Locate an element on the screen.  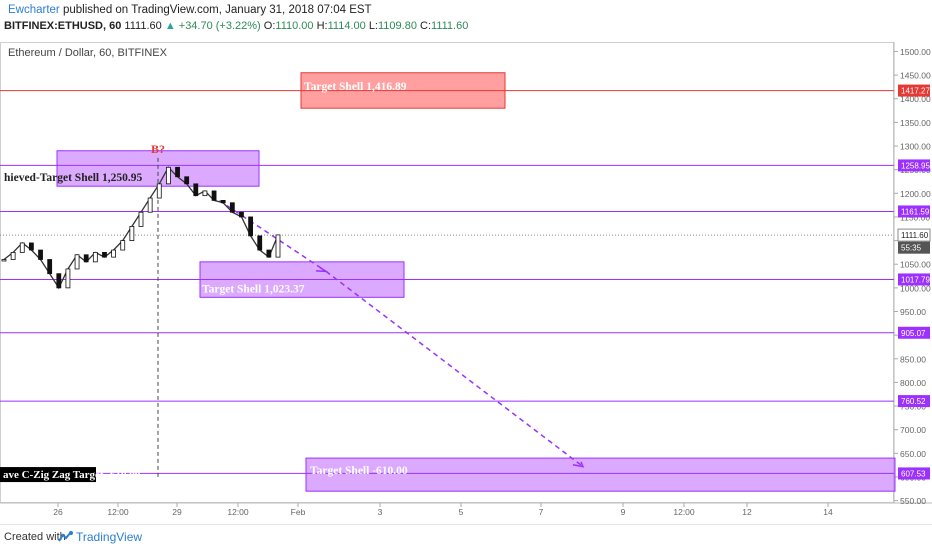
up-arrow-icon: ▲ is located at coordinates (170, 26).